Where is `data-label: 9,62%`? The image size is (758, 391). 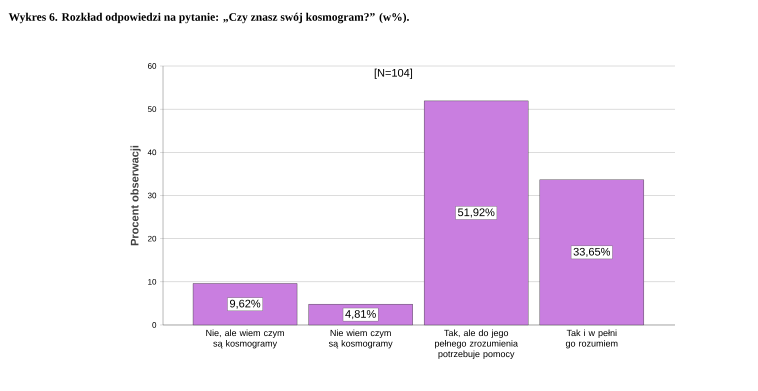 data-label: 9,62% is located at coordinates (245, 304).